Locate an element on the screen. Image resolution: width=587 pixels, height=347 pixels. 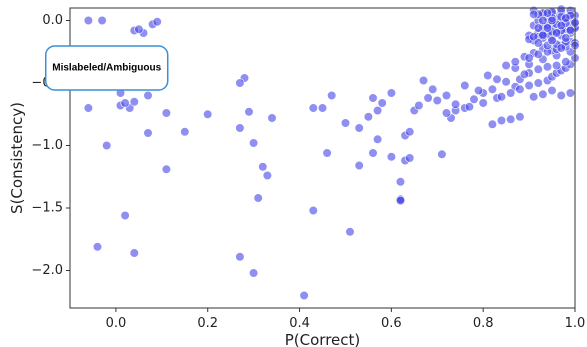
x-tick-label: 0.4 is located at coordinates (299, 323).